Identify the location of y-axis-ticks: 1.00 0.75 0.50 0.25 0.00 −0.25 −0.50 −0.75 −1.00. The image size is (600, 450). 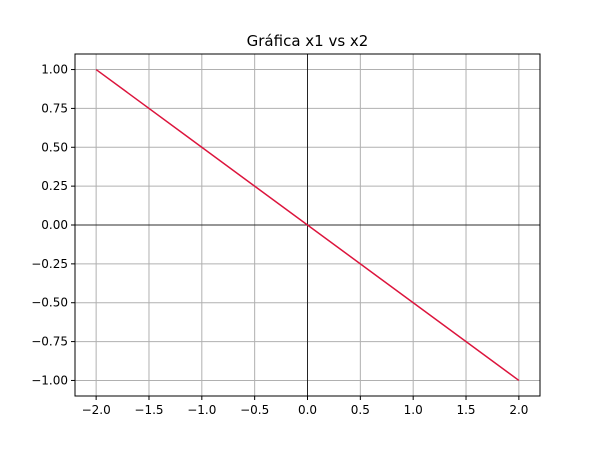
(53, 225).